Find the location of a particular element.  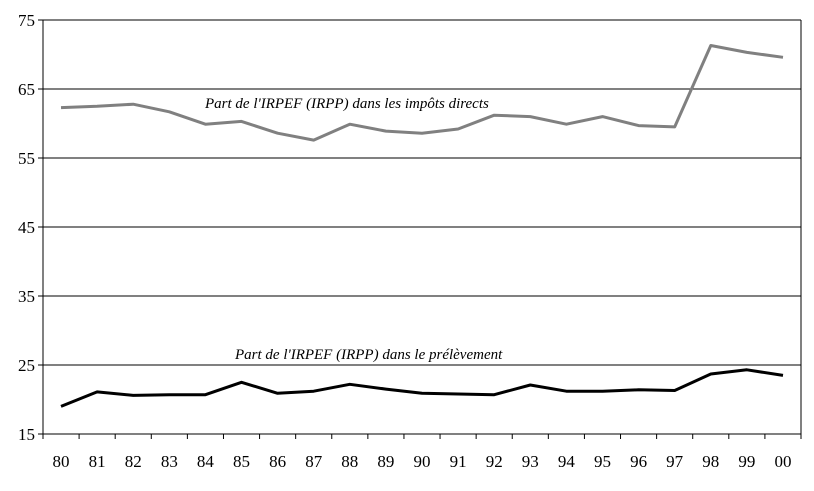

x-tick-label: 85 is located at coordinates (241, 461).